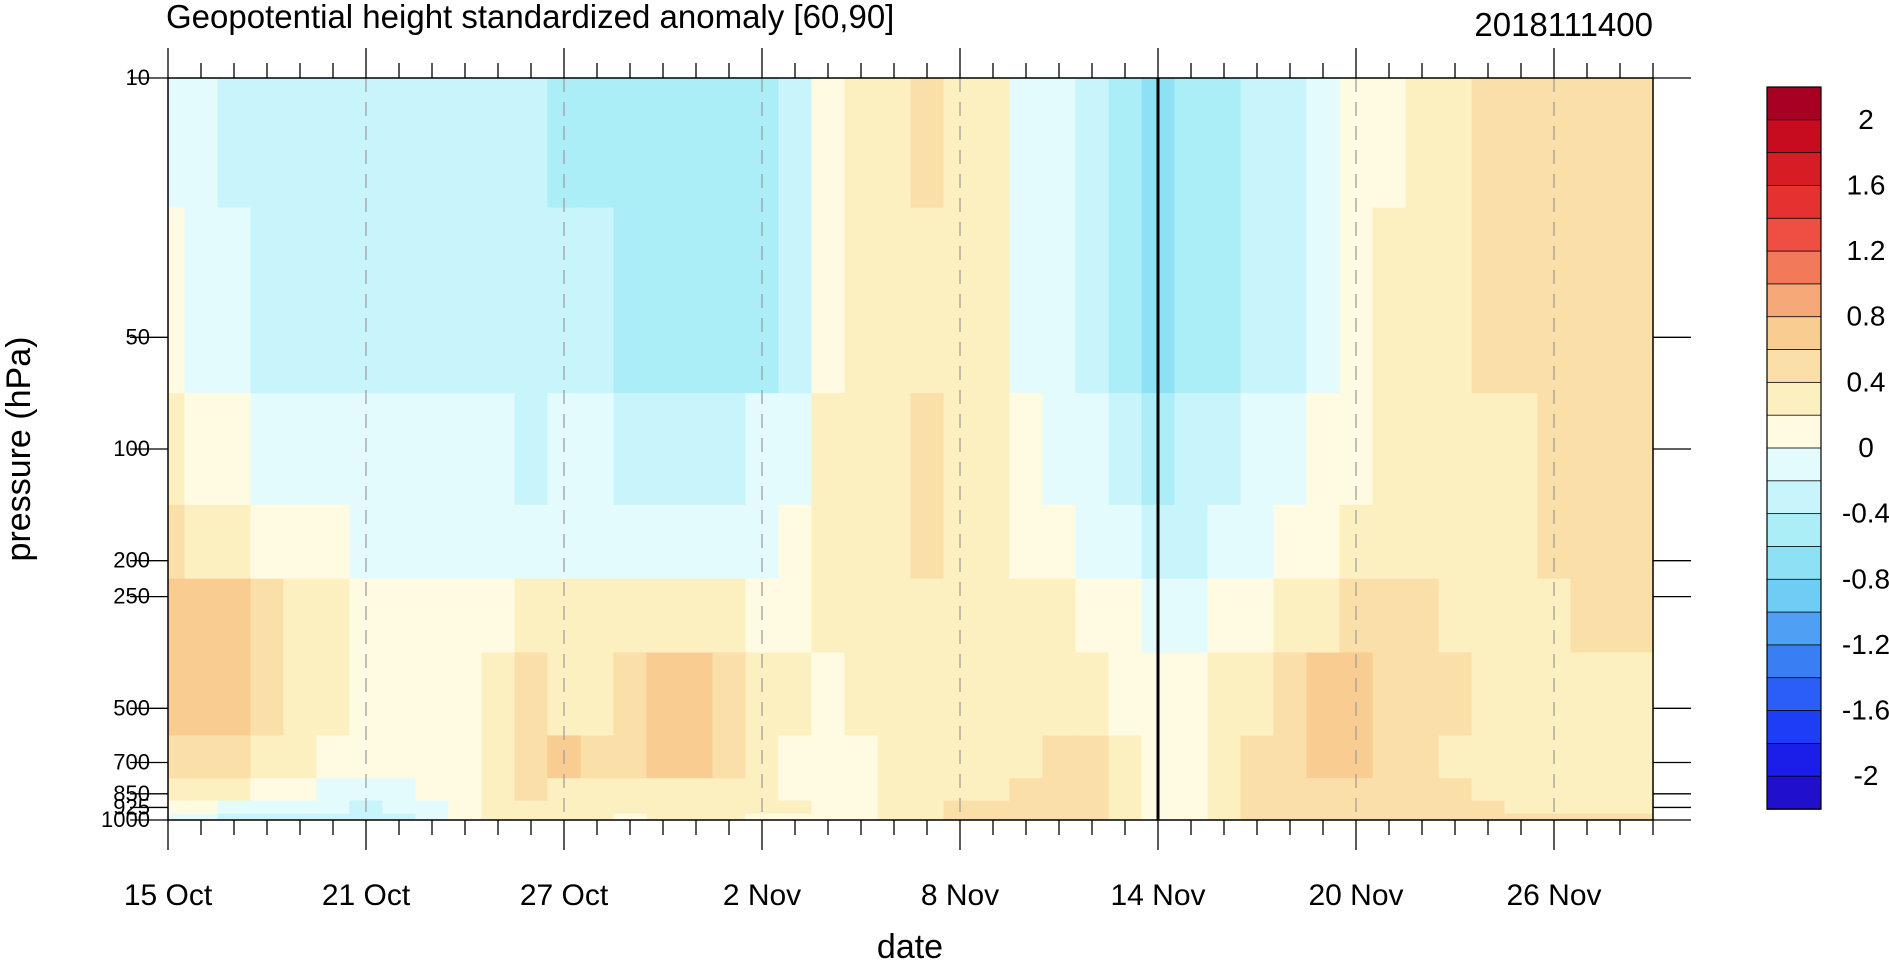 This screenshot has height=963, width=1889. I want to click on y-tick-label: 850, so click(131, 793).